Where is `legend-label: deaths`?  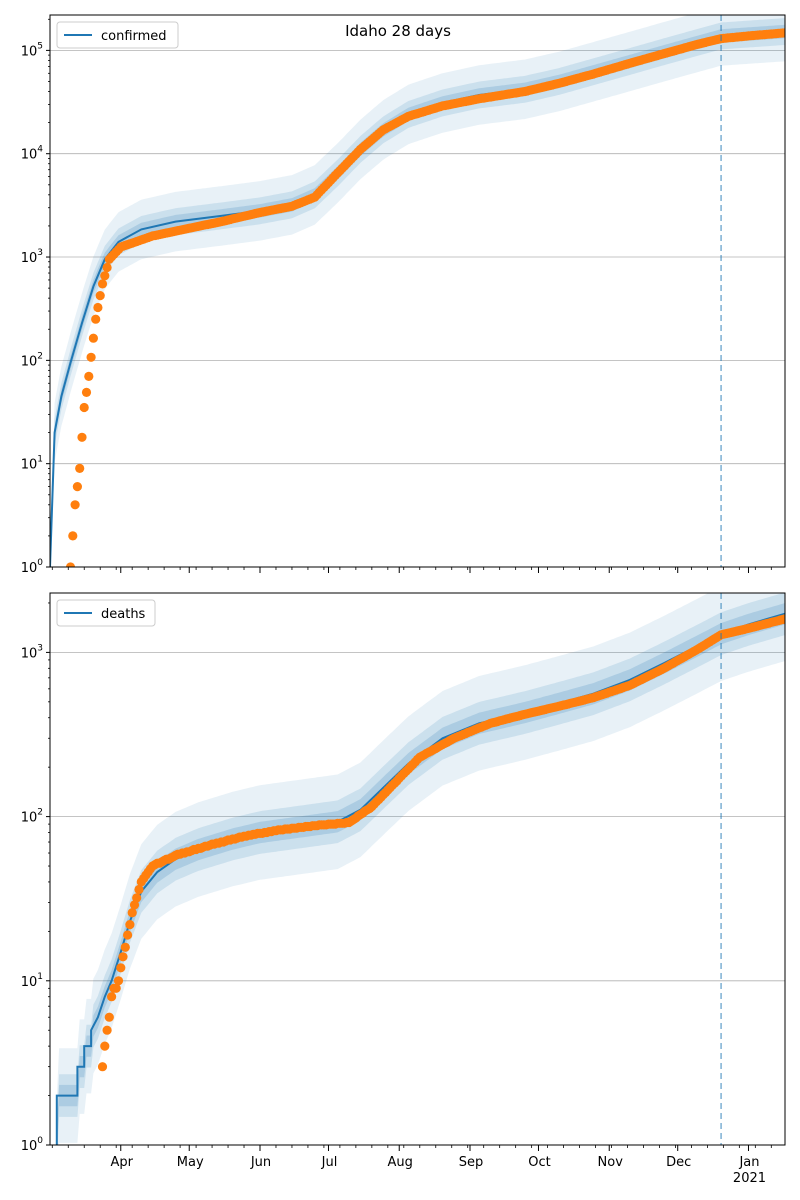
legend-label: deaths is located at coordinates (123, 614).